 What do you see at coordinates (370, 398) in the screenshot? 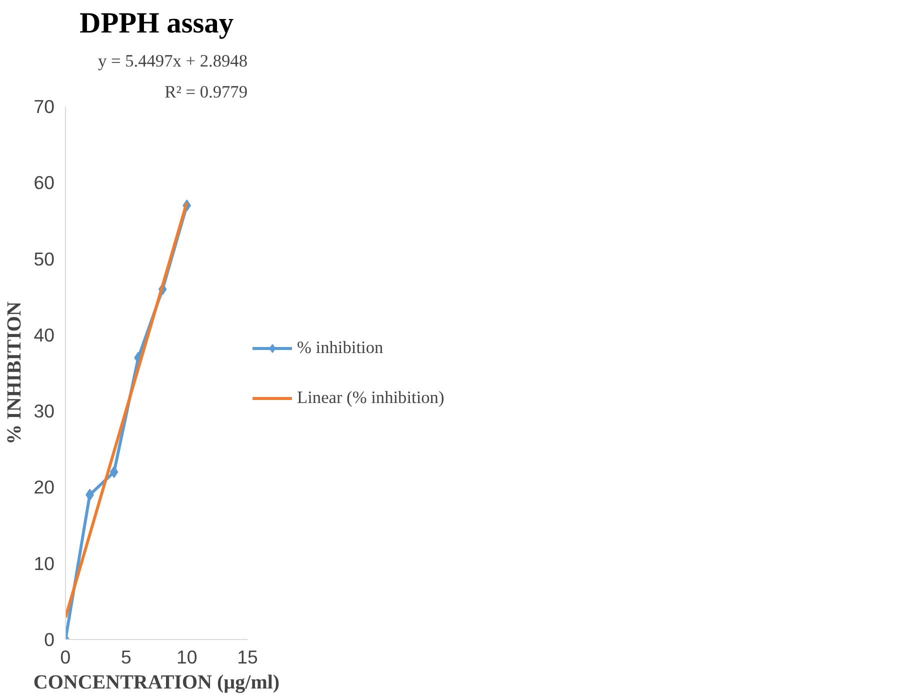
I see `legend-label: Linear (% inhibition)` at bounding box center [370, 398].